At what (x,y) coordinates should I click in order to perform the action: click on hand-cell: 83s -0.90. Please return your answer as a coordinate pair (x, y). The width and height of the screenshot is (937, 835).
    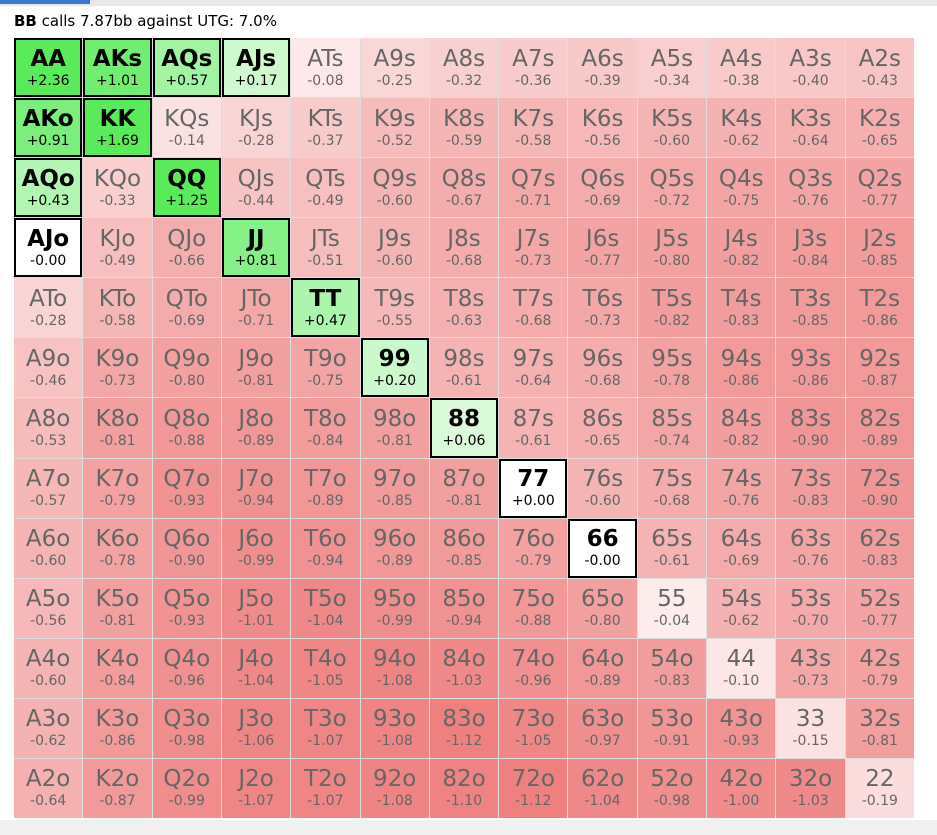
    Looking at the image, I should click on (810, 428).